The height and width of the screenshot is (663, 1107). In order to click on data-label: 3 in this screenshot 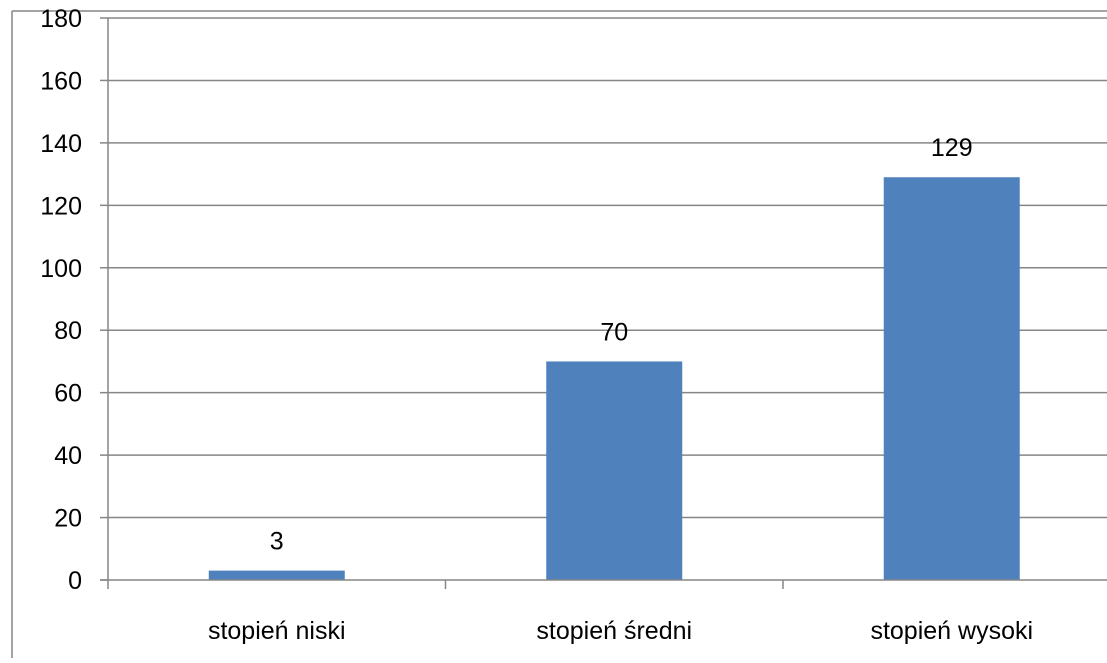, I will do `click(277, 542)`.